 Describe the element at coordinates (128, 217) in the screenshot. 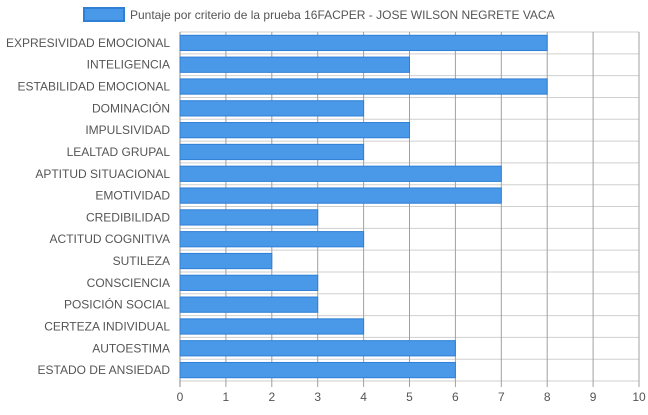

I see `y-tick-label: CREDIBILIDAD` at that location.